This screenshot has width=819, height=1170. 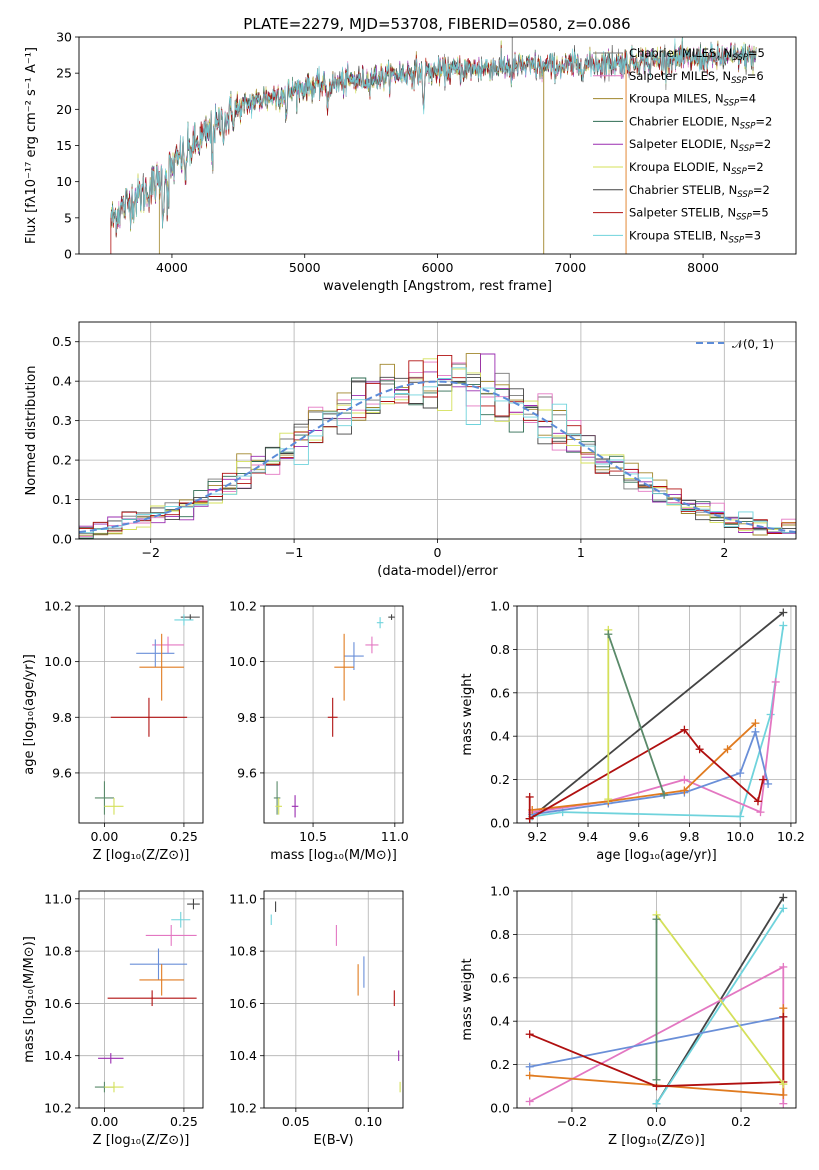 What do you see at coordinates (296, 1121) in the screenshot?
I see `x-tick-label: 0.05` at bounding box center [296, 1121].